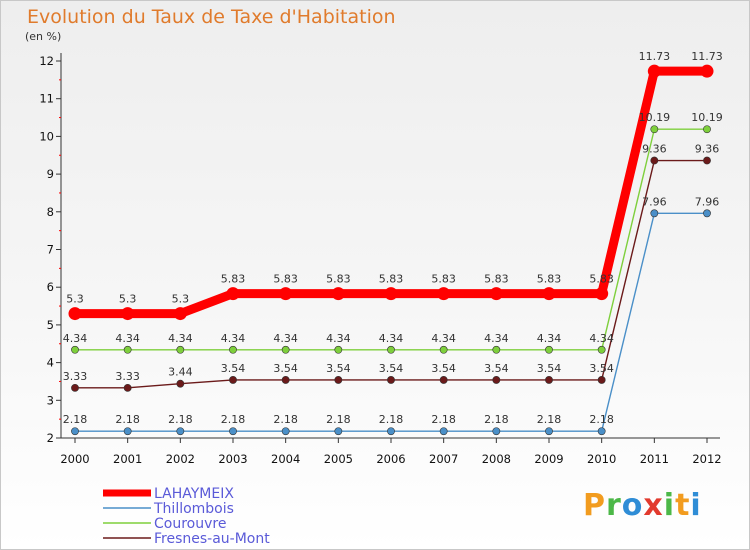  I want to click on y-tick-label: 11, so click(46, 99).